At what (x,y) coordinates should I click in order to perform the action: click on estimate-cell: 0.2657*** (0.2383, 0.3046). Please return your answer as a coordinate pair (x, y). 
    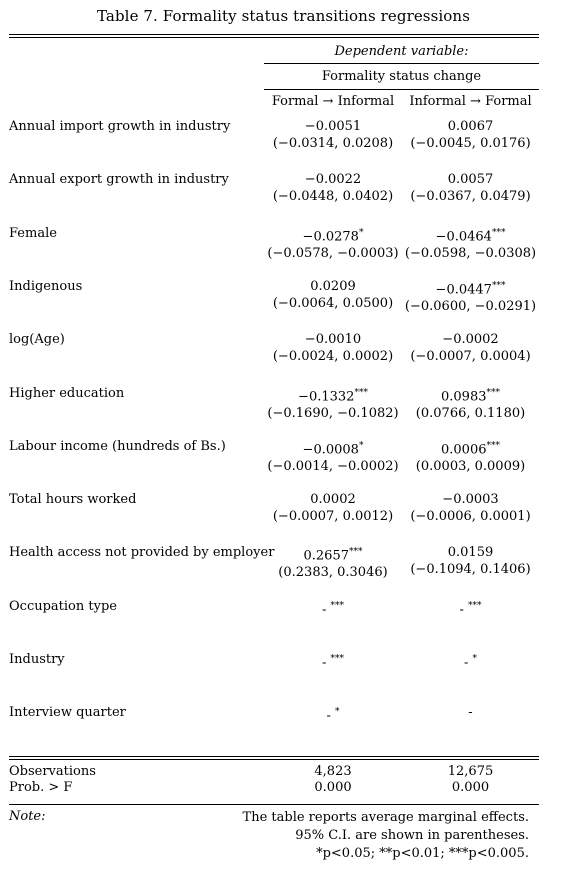
    Looking at the image, I should click on (333, 562).